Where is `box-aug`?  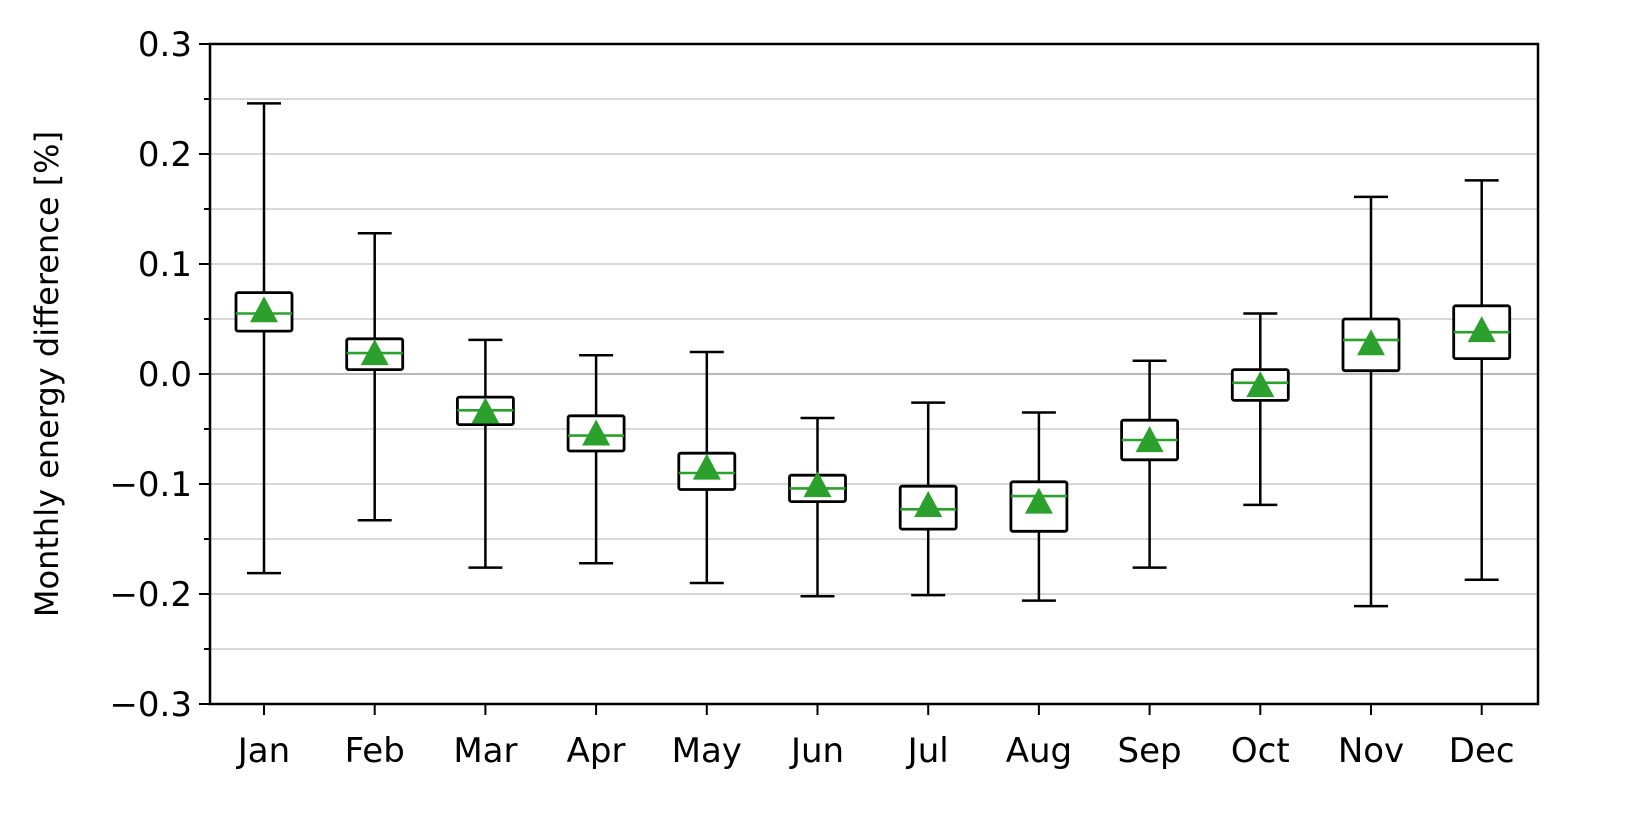 box-aug is located at coordinates (1039, 506).